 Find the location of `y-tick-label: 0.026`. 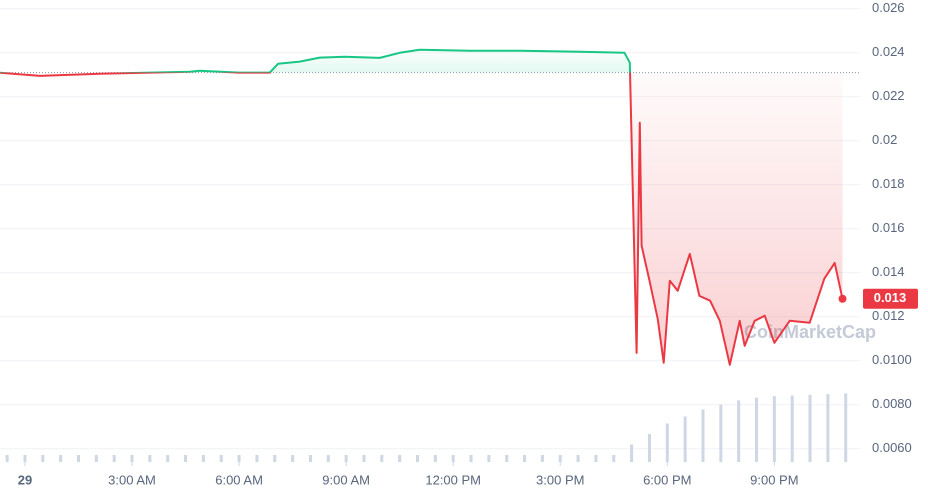

y-tick-label: 0.026 is located at coordinates (888, 7).